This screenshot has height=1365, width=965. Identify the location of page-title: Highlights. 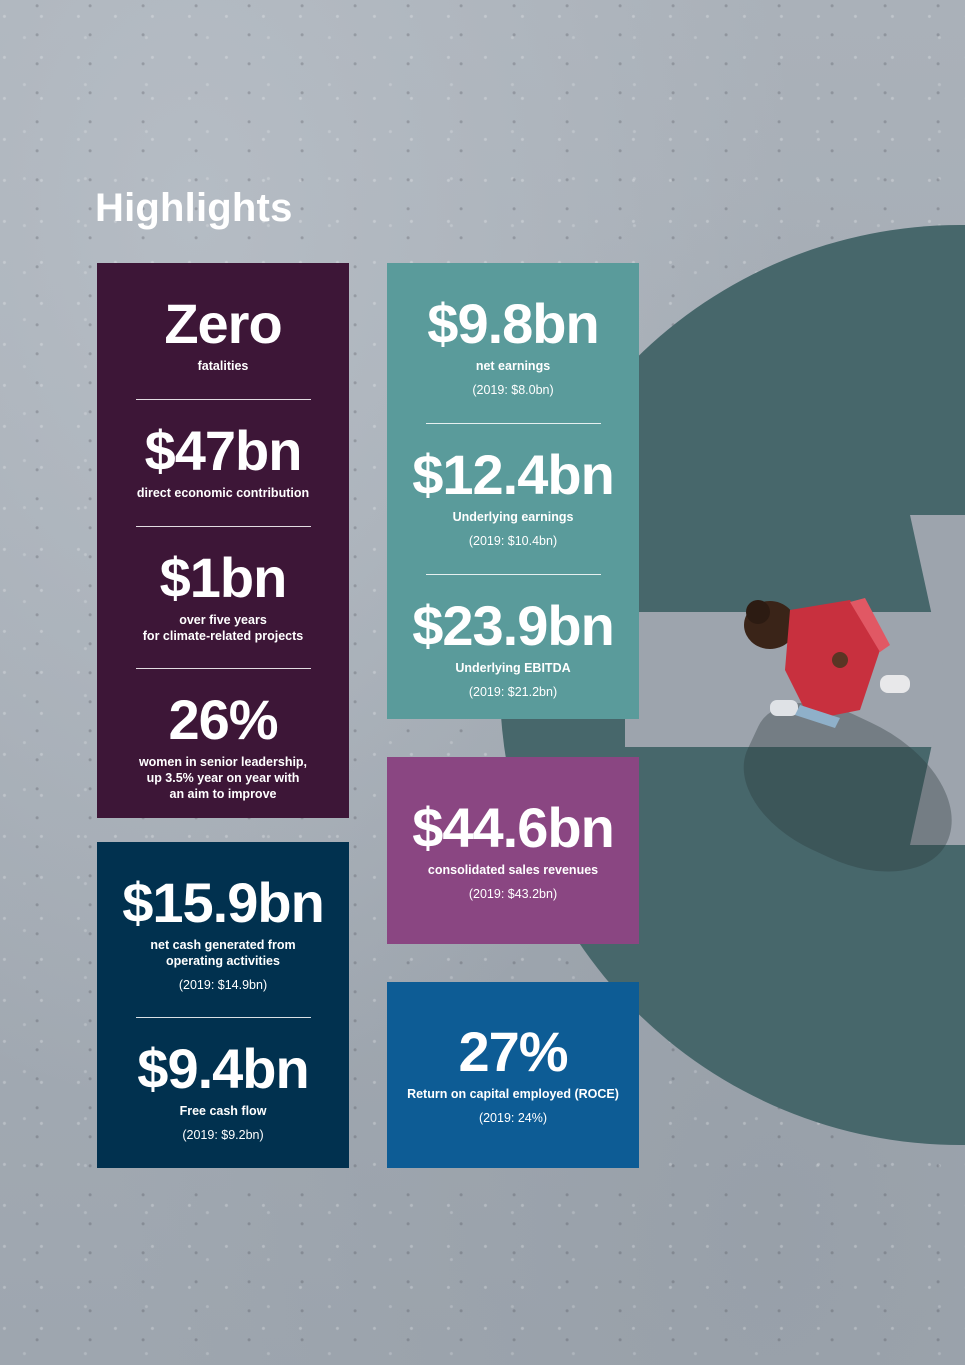
(194, 208).